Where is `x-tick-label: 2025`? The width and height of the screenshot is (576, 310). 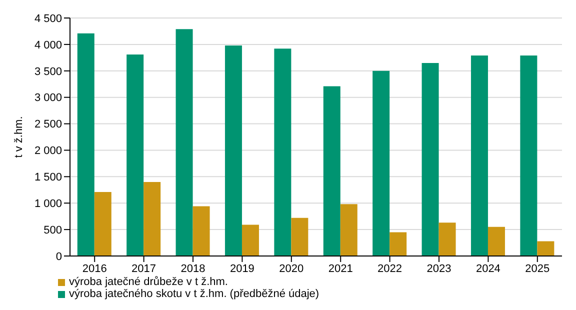
x-tick-label: 2025 is located at coordinates (537, 268).